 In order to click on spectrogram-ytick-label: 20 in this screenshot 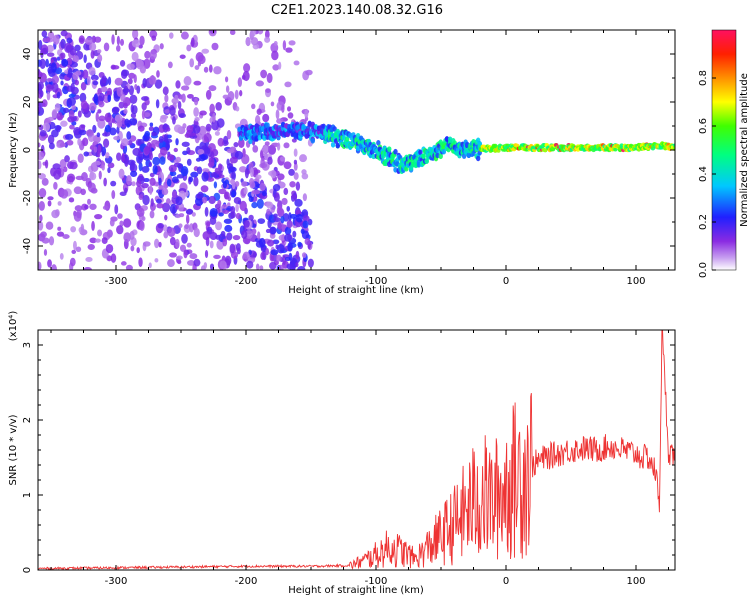, I will do `click(27, 102)`.